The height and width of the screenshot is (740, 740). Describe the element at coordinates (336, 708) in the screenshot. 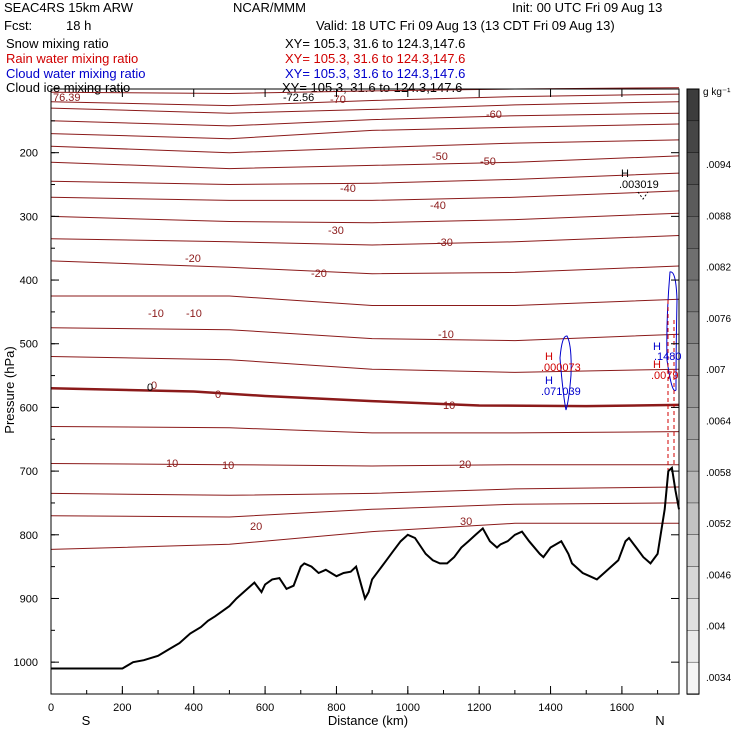

I see `x-tick-label-4: 800` at that location.